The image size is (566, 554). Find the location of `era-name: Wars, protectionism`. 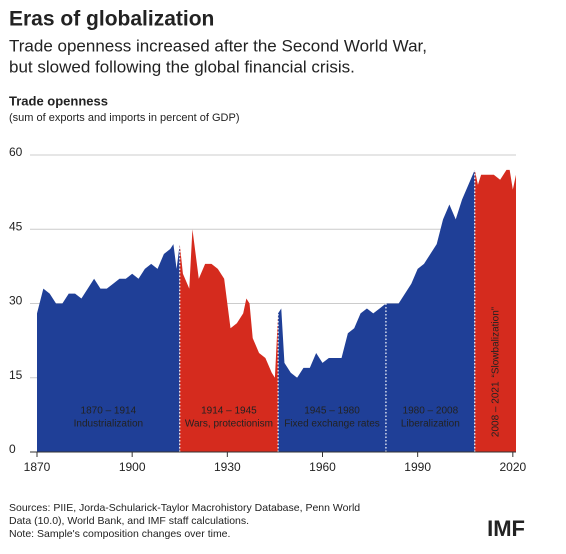

era-name: Wars, protectionism is located at coordinates (229, 424).